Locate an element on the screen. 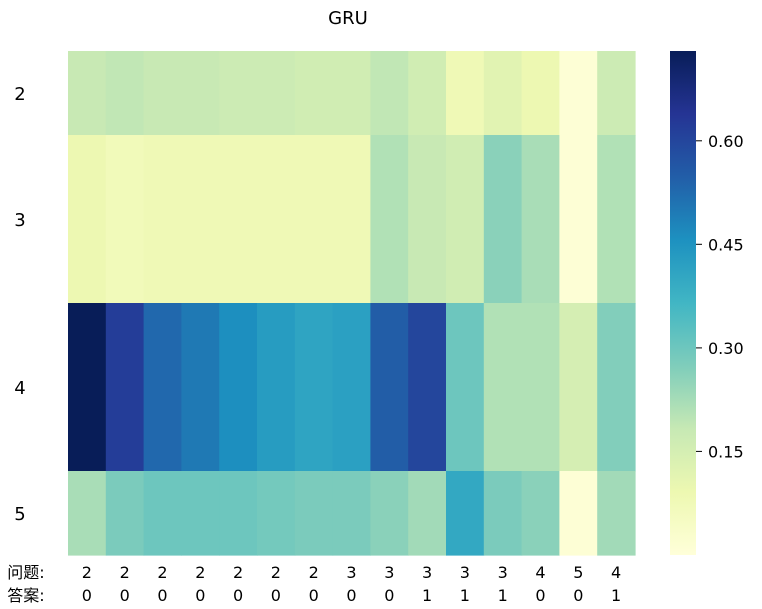 Image resolution: width=762 pixels, height=609 pixels. row-label: 5 is located at coordinates (19, 514).